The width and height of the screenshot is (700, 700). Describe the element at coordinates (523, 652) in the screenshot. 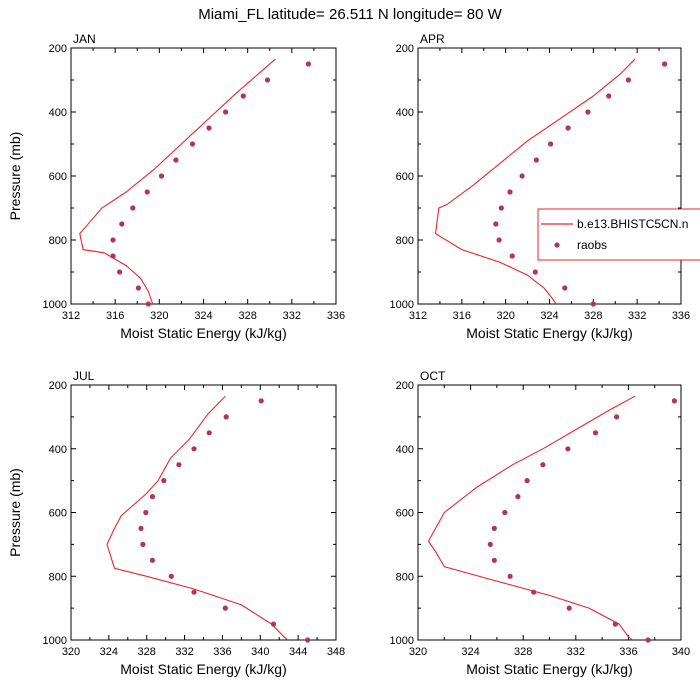

I see `x-tick-label-oct: 328` at that location.